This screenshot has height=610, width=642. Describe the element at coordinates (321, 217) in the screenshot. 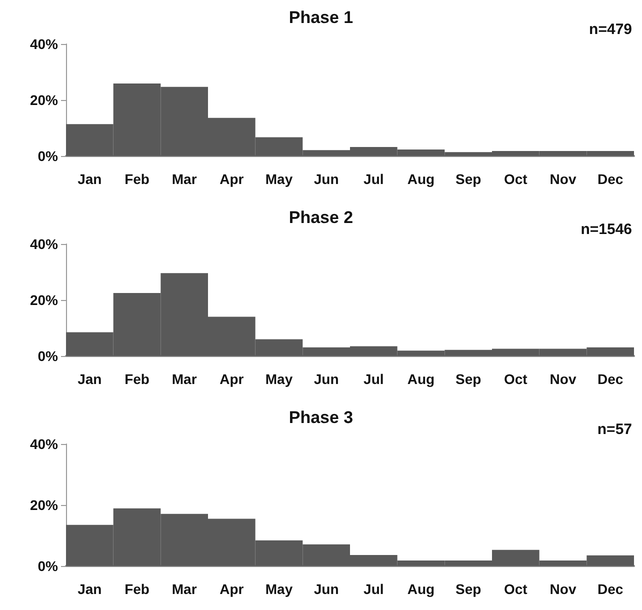

I see `chart-title: Phase 2` at that location.